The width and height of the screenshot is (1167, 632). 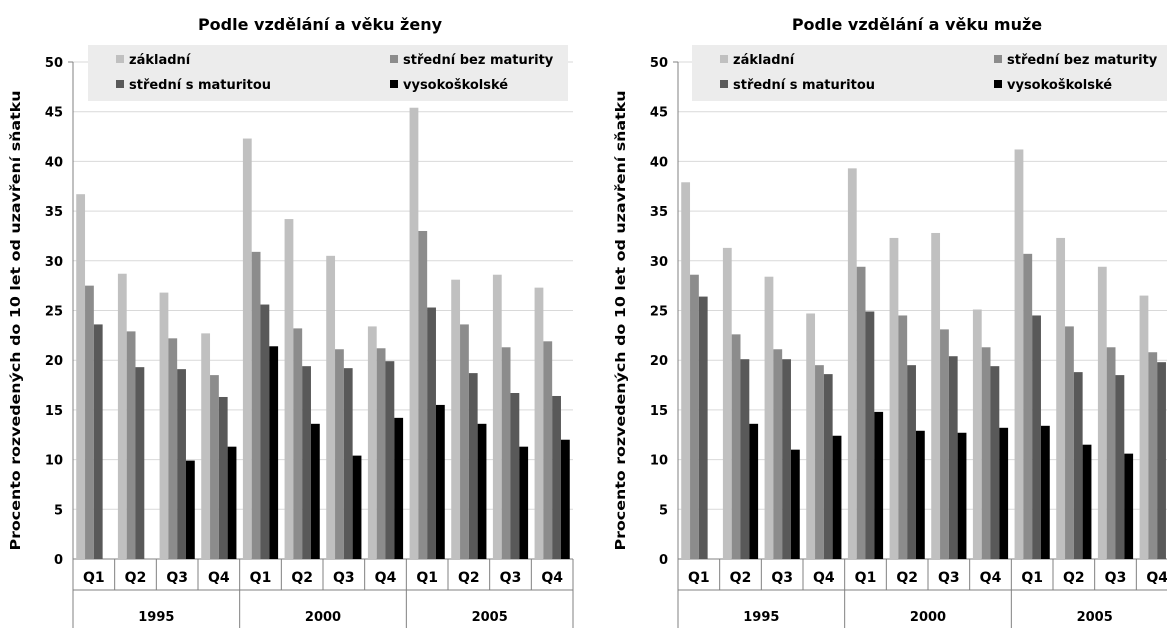 What do you see at coordinates (54, 312) in the screenshot?
I see `y-tick-label: 25` at bounding box center [54, 312].